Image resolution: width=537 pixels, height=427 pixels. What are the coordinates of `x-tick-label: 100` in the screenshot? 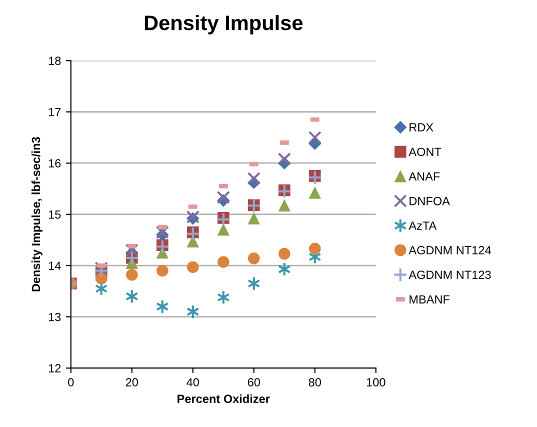 It's located at (376, 382).